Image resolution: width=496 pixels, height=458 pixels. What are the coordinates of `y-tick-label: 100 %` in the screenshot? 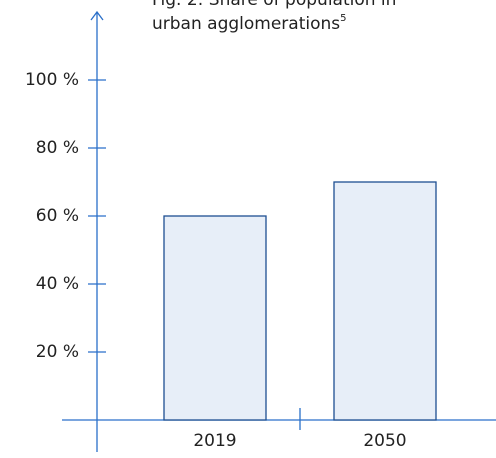 It's located at (52, 80).